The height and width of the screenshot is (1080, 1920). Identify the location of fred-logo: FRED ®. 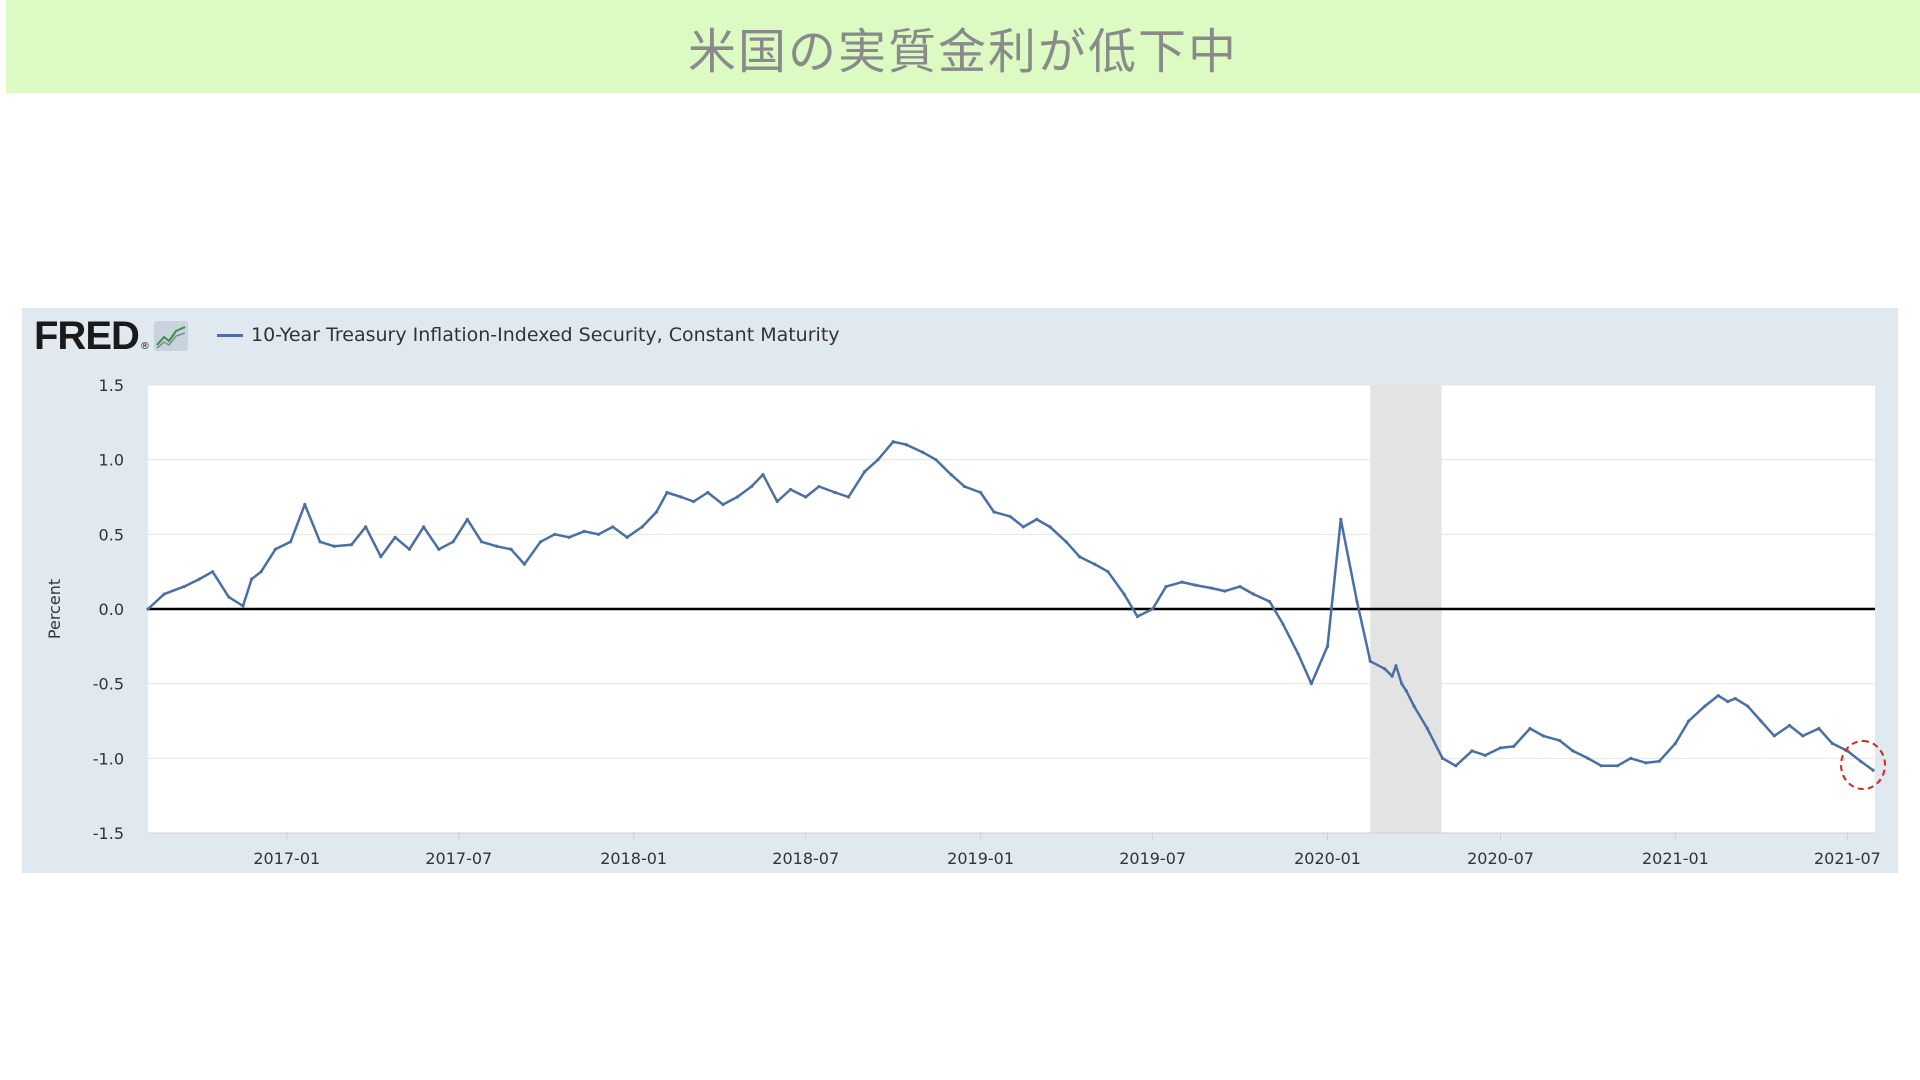
(111, 336).